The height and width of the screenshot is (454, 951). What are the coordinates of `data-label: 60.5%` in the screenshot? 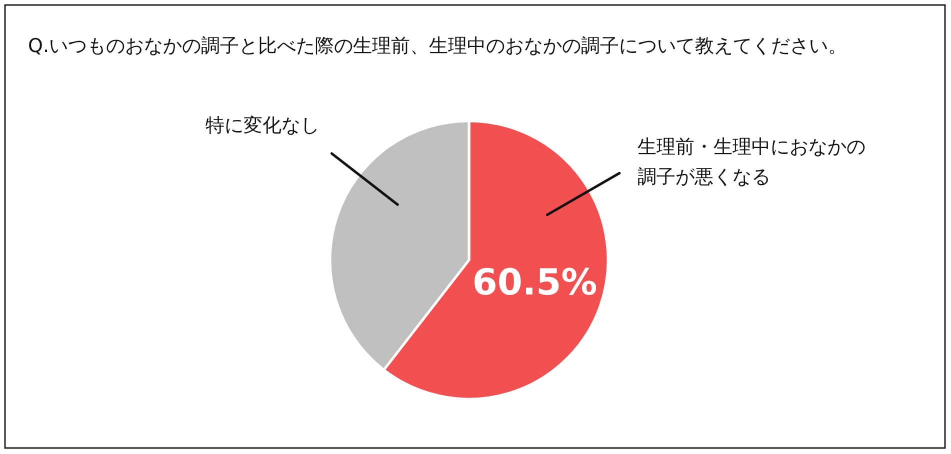 It's located at (535, 283).